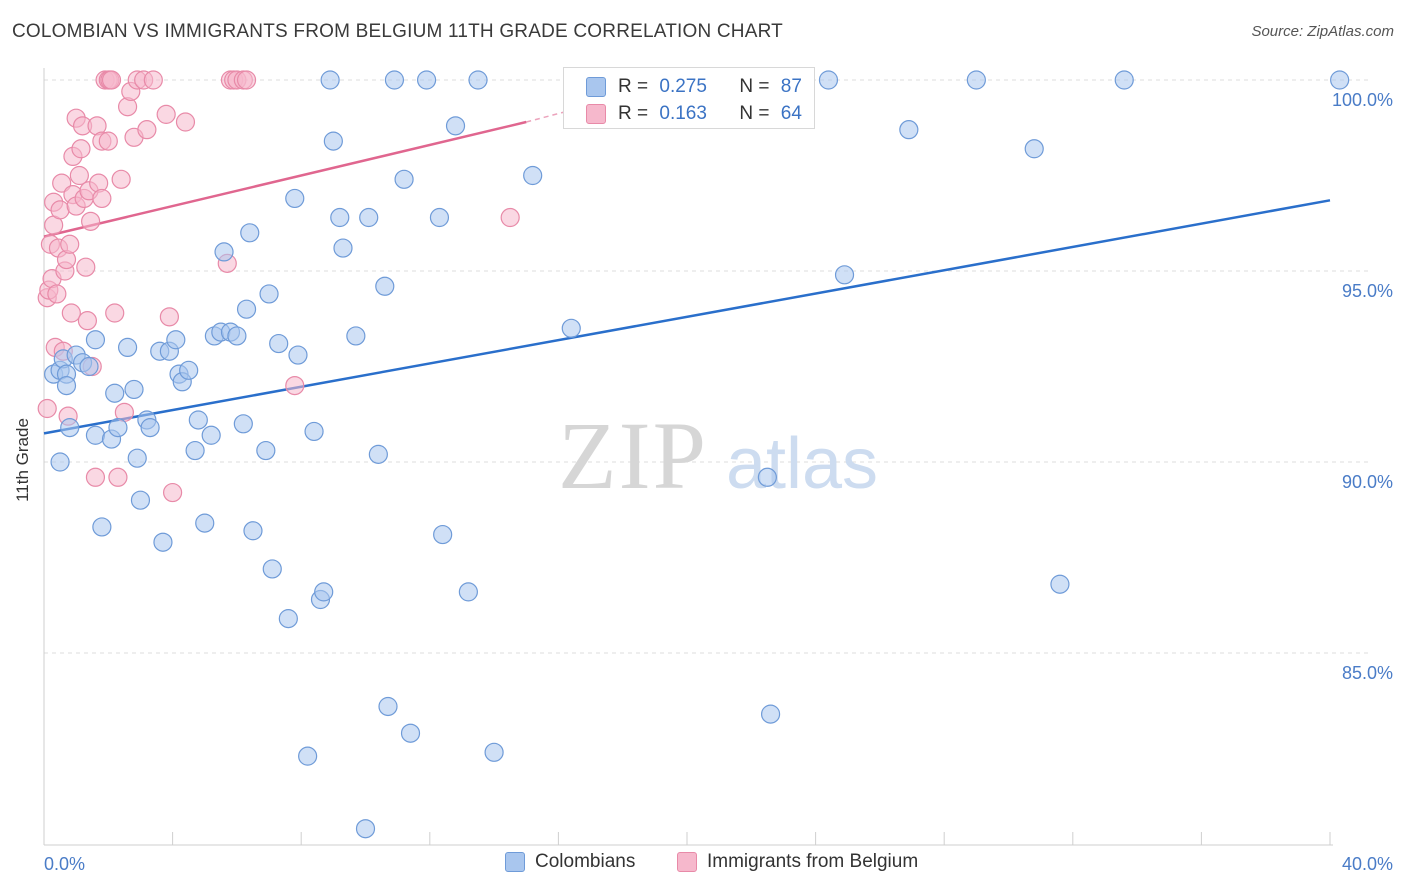  What do you see at coordinates (1367, 864) in the screenshot?
I see `x-tick-label: 40.0%` at bounding box center [1367, 864].